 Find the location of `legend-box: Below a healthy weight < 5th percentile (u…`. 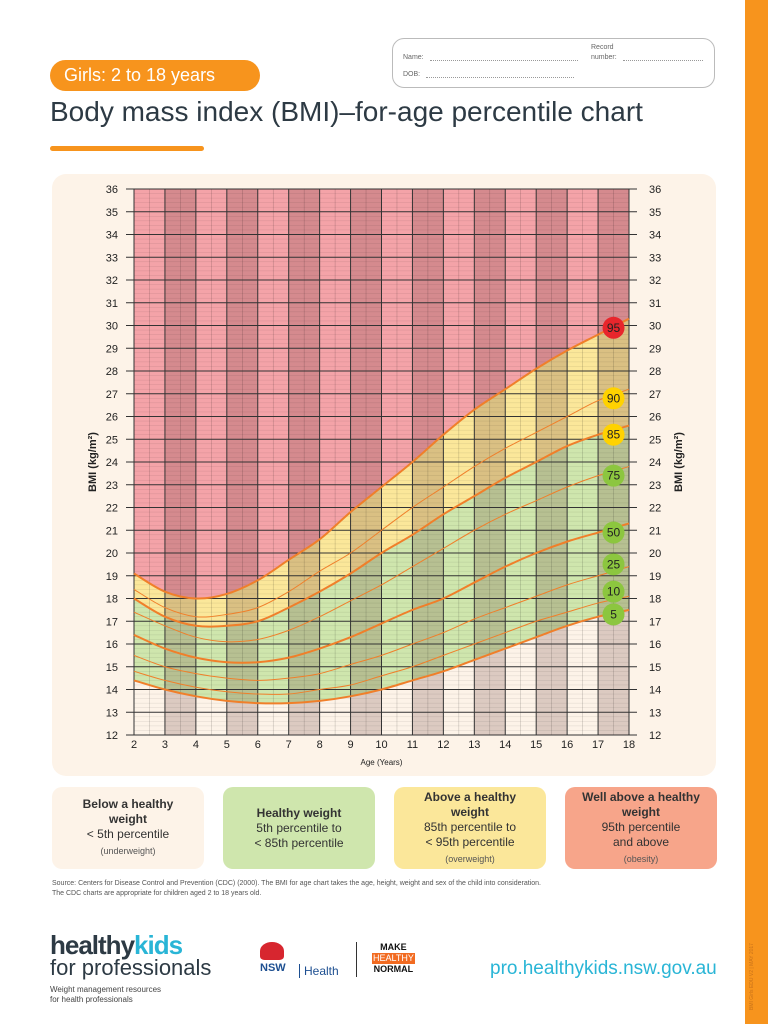

legend-box: Below a healthy weight < 5th percentile (u… is located at coordinates (128, 828).